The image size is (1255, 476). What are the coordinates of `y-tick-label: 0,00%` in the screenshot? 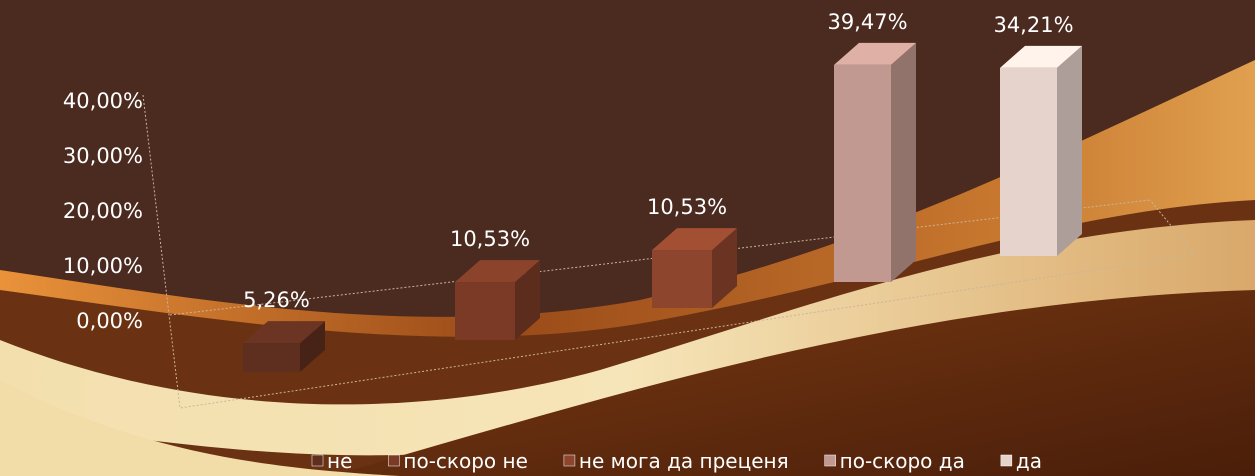 It's located at (109, 321).